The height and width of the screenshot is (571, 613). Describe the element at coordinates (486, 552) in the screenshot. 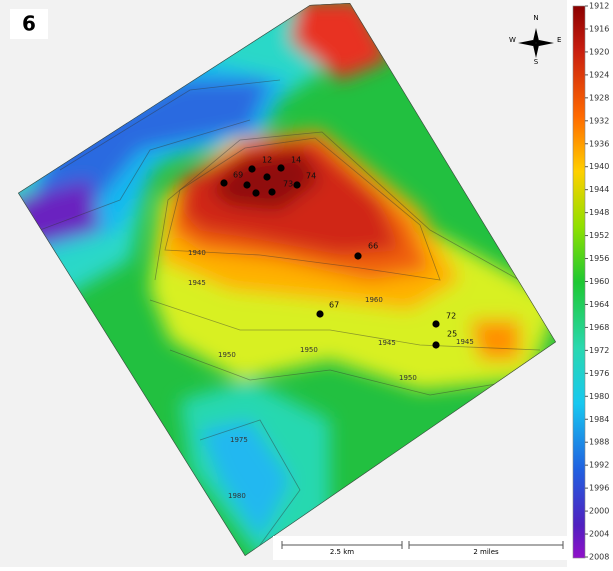

I see `scale-imperial: 2 miles` at that location.